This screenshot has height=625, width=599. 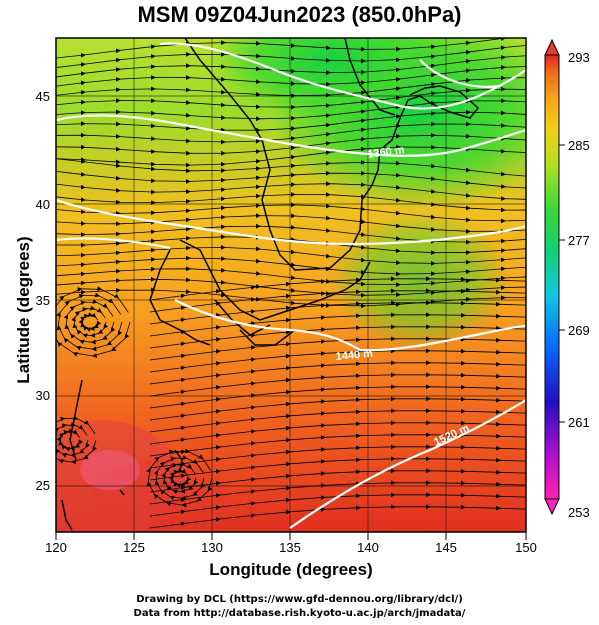 I want to click on x-tick-label: 140, so click(x=368, y=547).